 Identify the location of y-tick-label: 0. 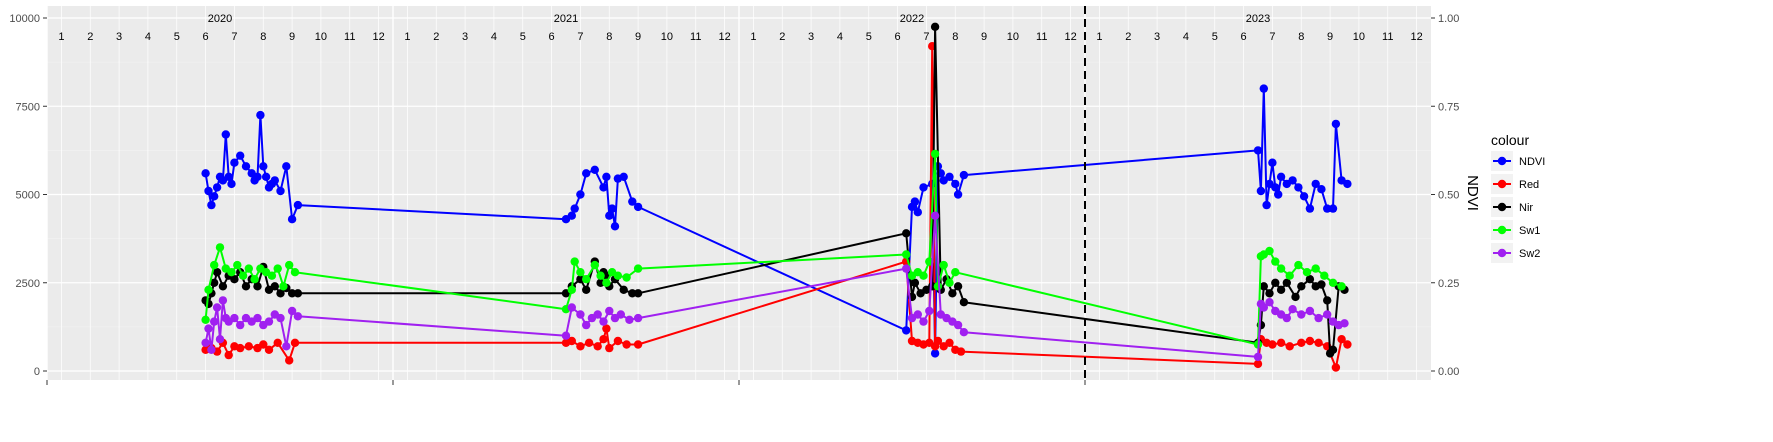
(37, 372).